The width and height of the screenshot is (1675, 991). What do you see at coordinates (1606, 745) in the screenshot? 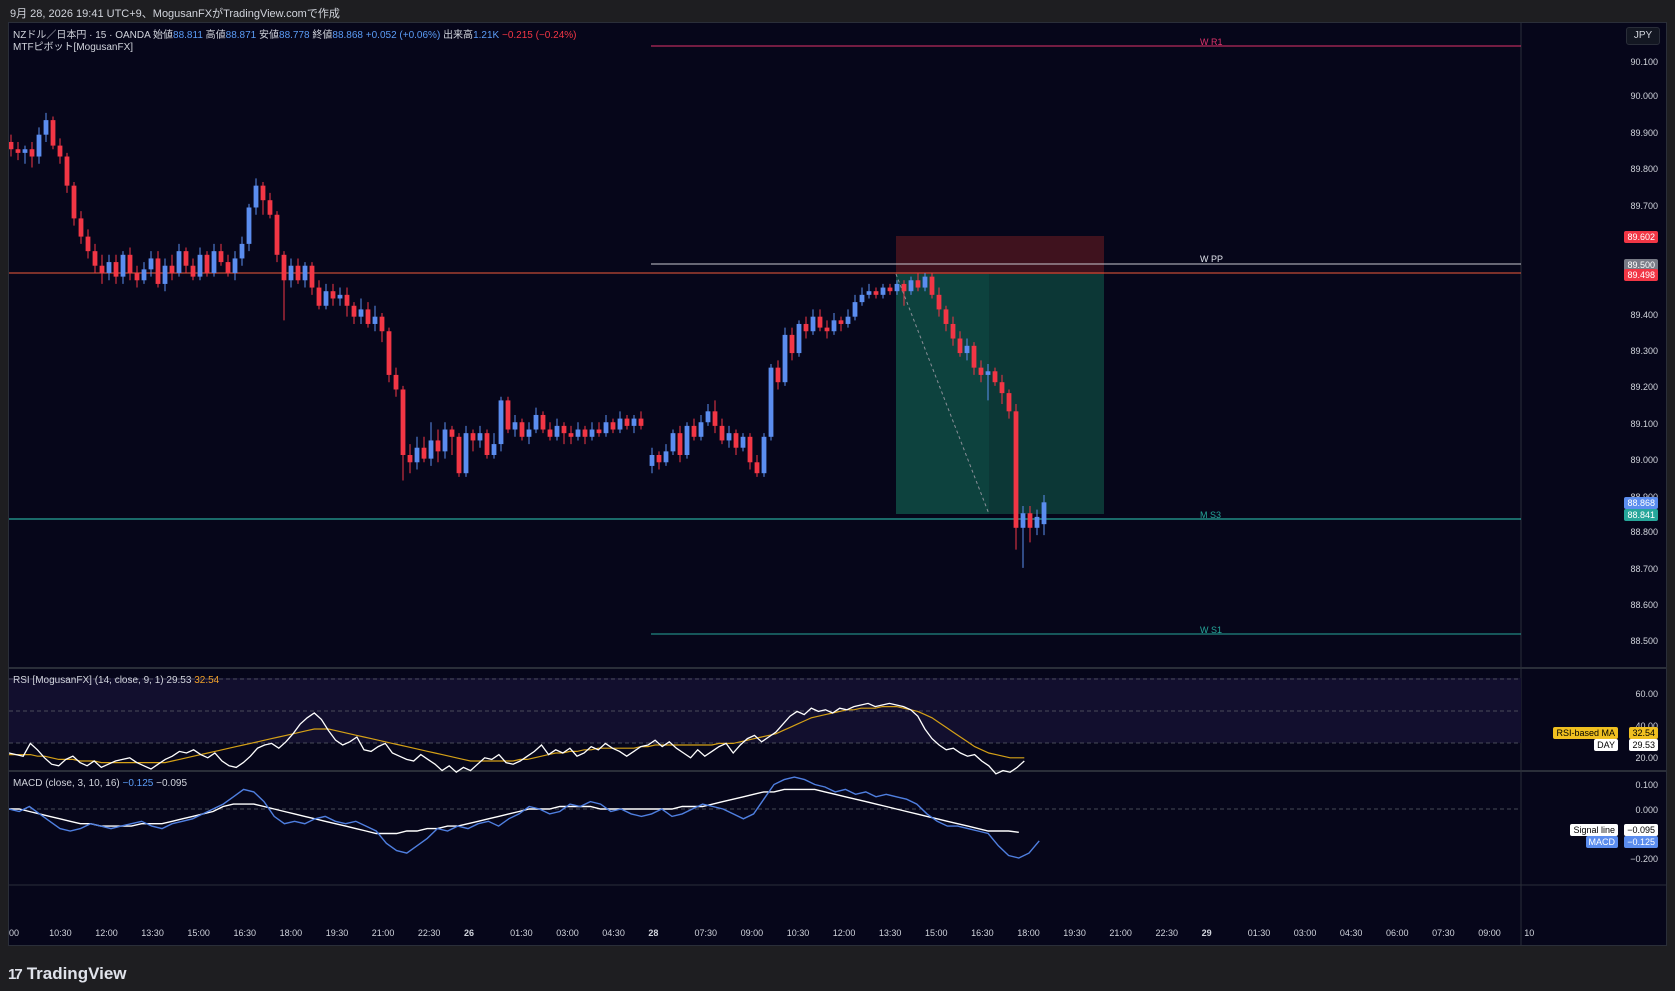
I see `rsi-day-label: DAY` at bounding box center [1606, 745].